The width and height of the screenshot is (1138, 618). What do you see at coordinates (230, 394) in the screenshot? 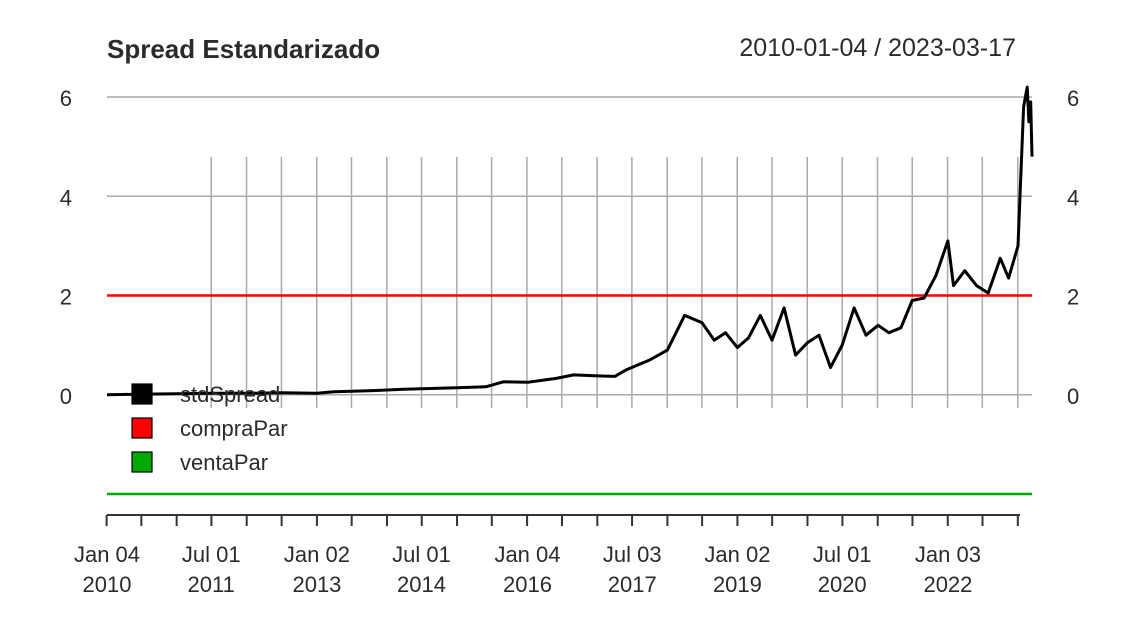
I see `legend-label-stdSpread: stdSpread` at bounding box center [230, 394].